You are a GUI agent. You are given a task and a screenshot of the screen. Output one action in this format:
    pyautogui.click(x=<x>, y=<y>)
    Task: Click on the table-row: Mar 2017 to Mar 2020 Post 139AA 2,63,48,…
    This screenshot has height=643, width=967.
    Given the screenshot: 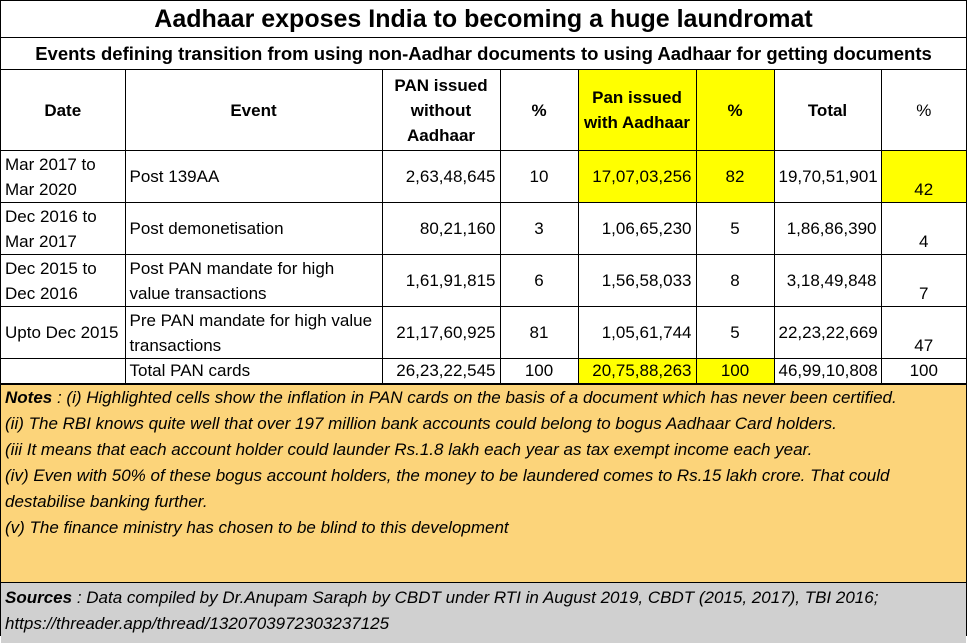 What is the action you would take?
    pyautogui.click(x=483, y=176)
    